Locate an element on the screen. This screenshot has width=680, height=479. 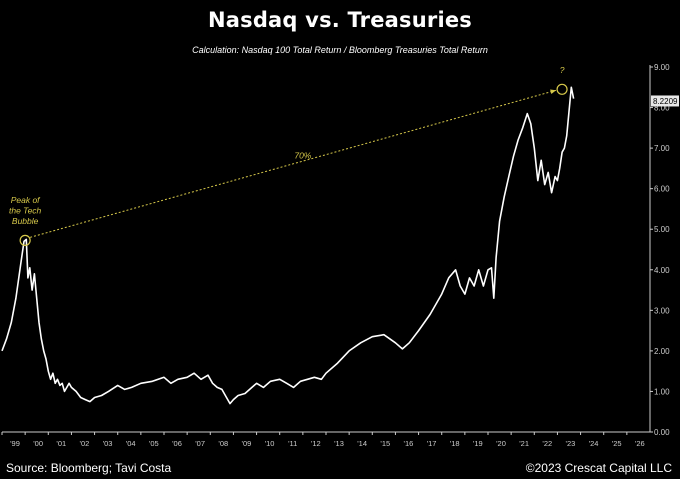
x-tick-label: '25 is located at coordinates (617, 443).